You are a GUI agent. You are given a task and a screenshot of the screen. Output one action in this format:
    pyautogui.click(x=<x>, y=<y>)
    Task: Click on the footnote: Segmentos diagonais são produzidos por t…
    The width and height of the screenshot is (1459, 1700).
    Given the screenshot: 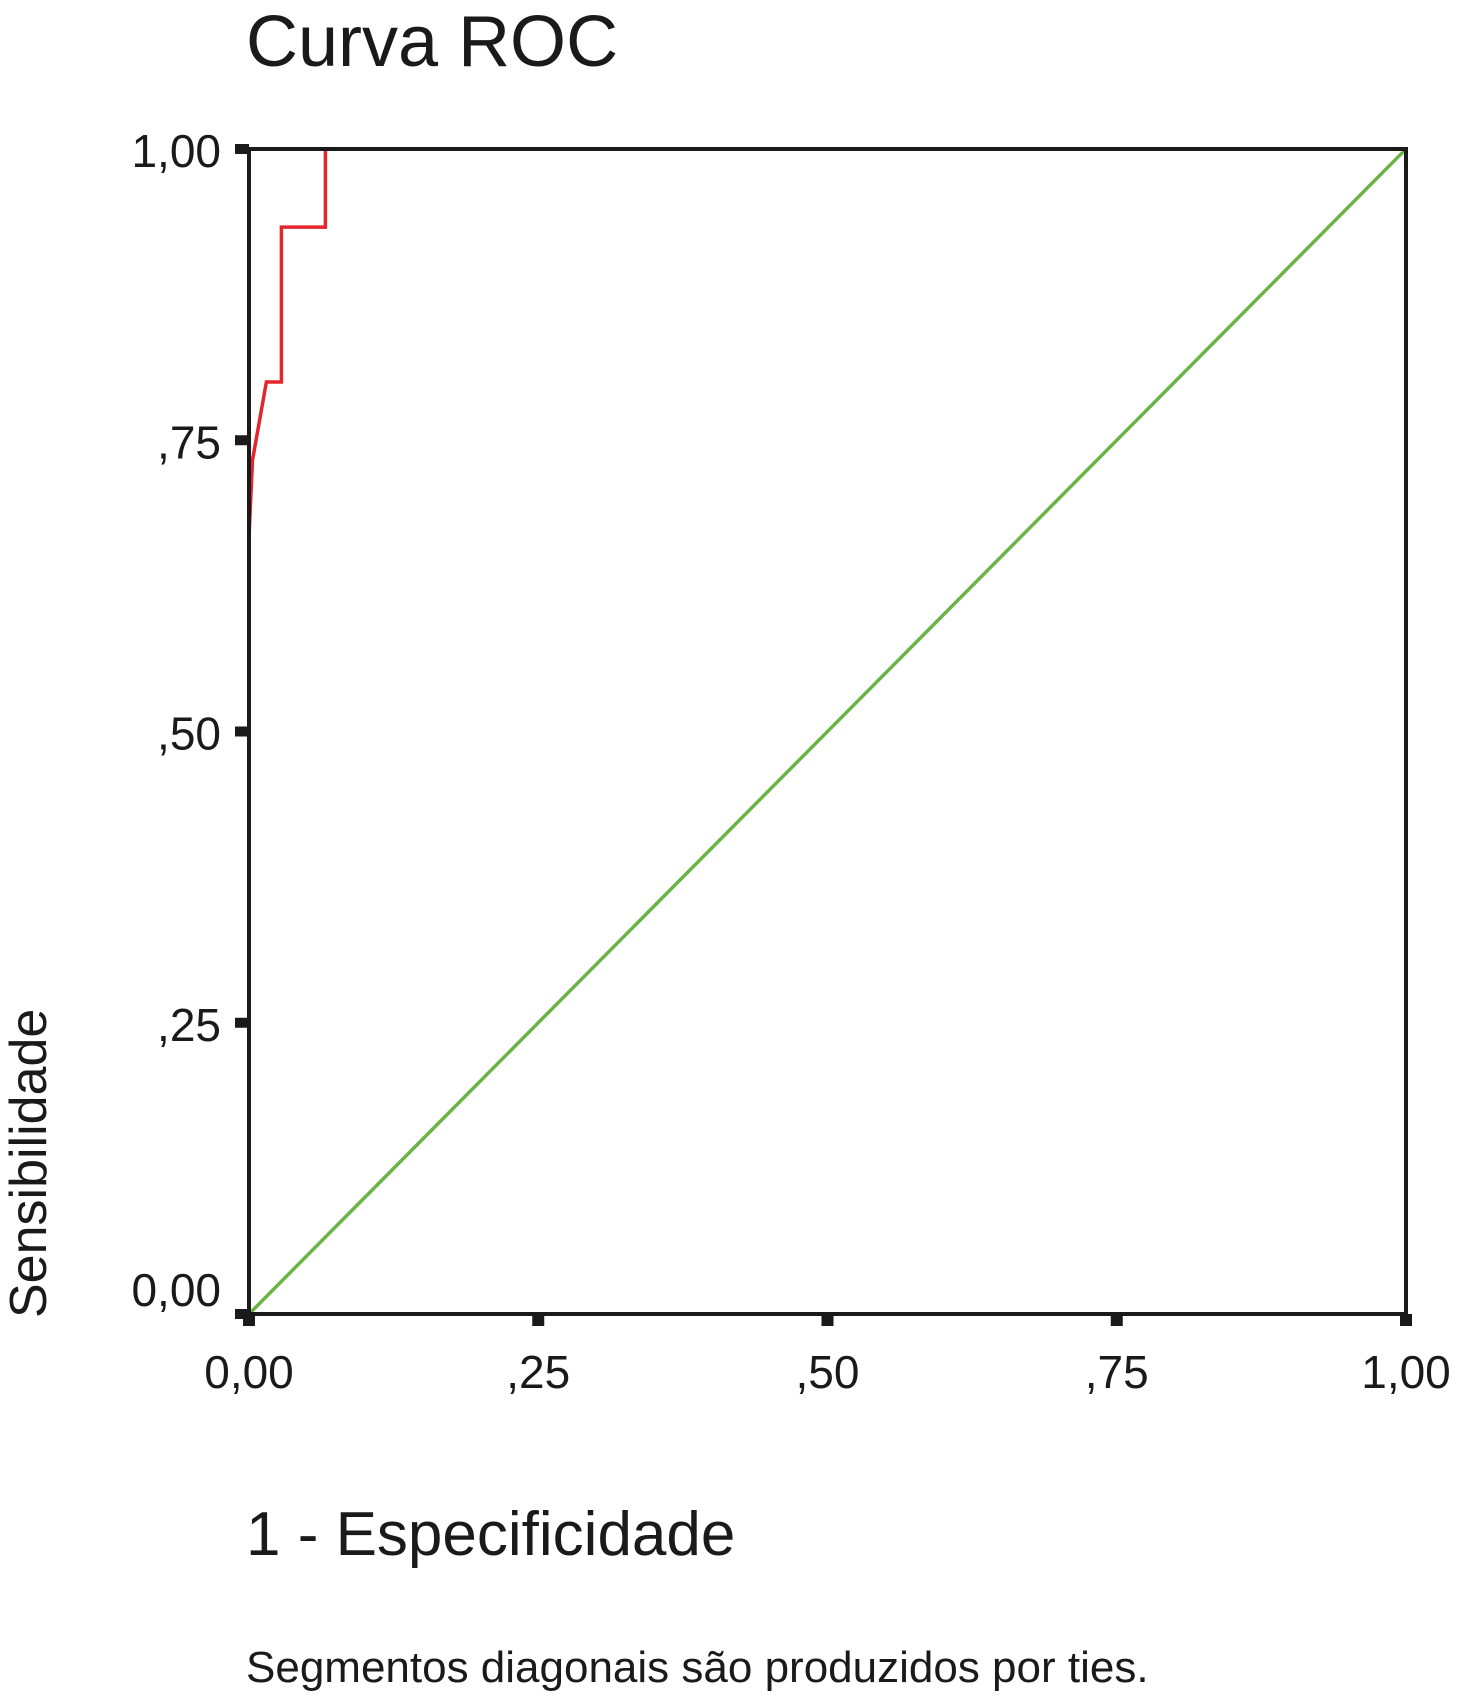 What is the action you would take?
    pyautogui.click(x=697, y=1667)
    